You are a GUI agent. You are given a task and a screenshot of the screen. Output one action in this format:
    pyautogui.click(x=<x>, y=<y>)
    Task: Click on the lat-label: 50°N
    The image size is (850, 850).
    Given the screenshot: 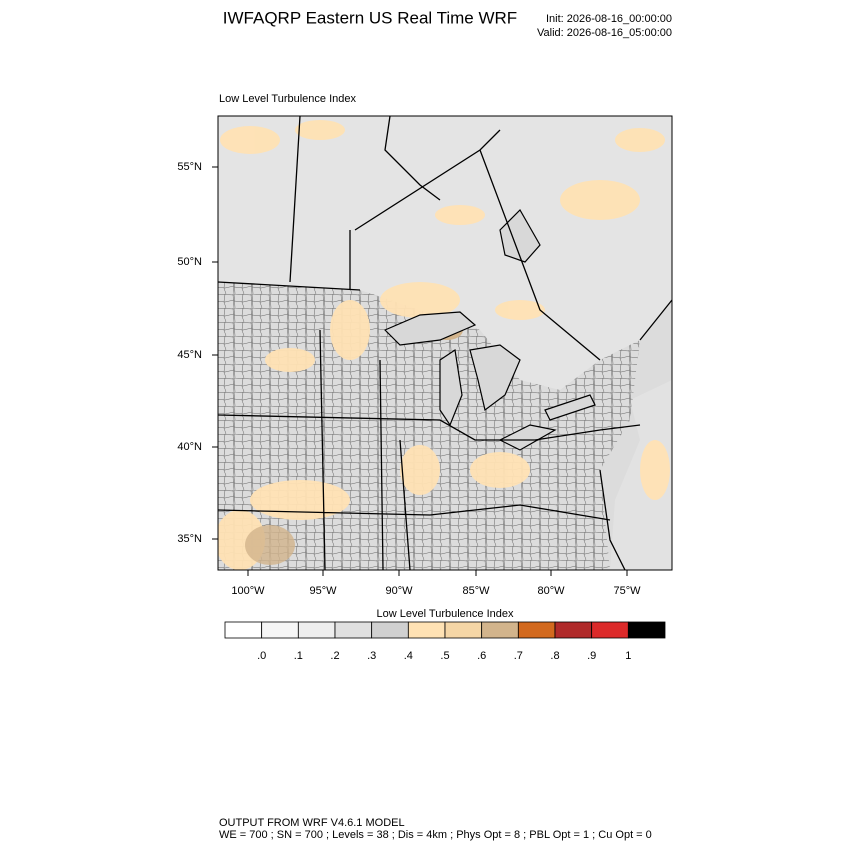 What is the action you would take?
    pyautogui.click(x=189, y=262)
    